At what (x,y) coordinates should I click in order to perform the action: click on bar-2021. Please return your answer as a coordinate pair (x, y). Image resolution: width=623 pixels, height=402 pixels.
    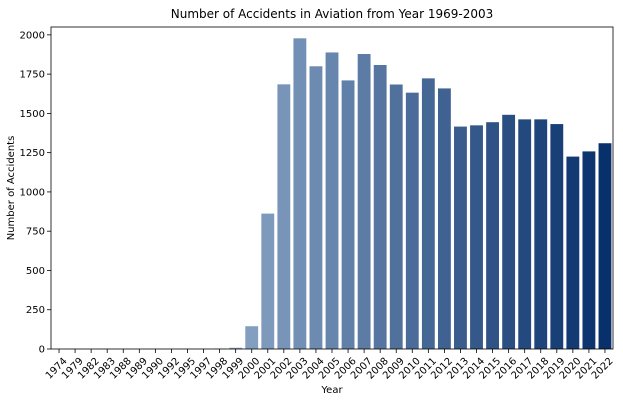
    Looking at the image, I should click on (589, 250).